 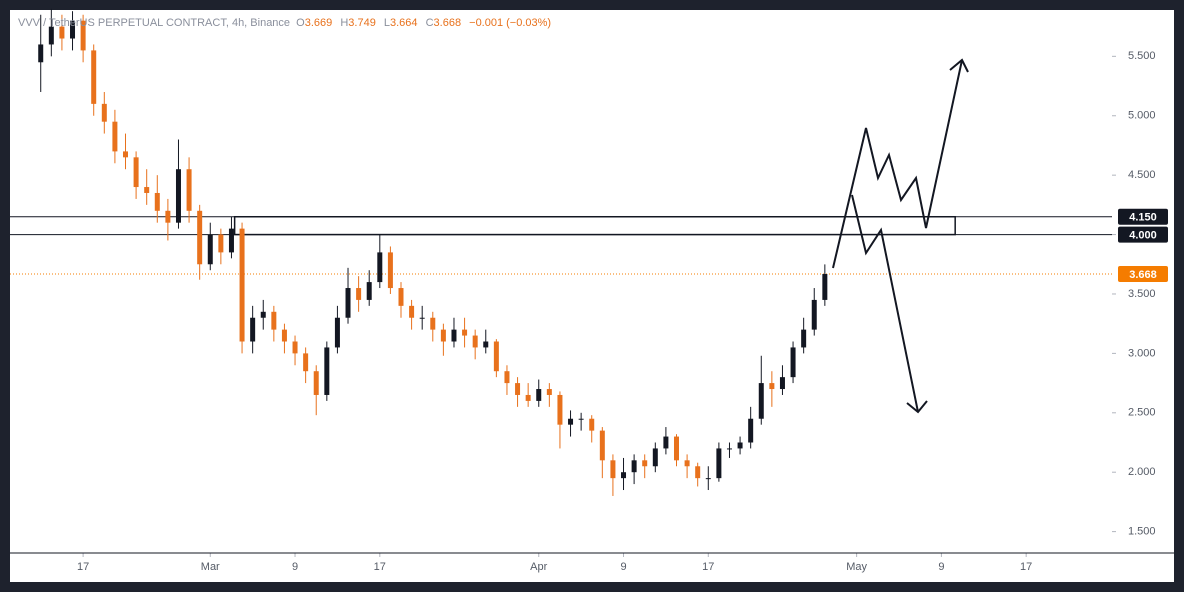 What do you see at coordinates (1143, 234) in the screenshot?
I see `zone-low-badge` at bounding box center [1143, 234].